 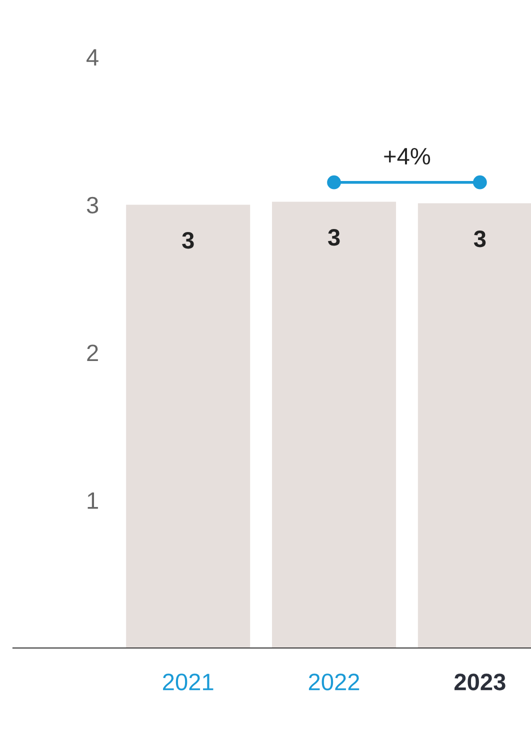 What do you see at coordinates (480, 682) in the screenshot?
I see `x-tick-label: 2023` at bounding box center [480, 682].